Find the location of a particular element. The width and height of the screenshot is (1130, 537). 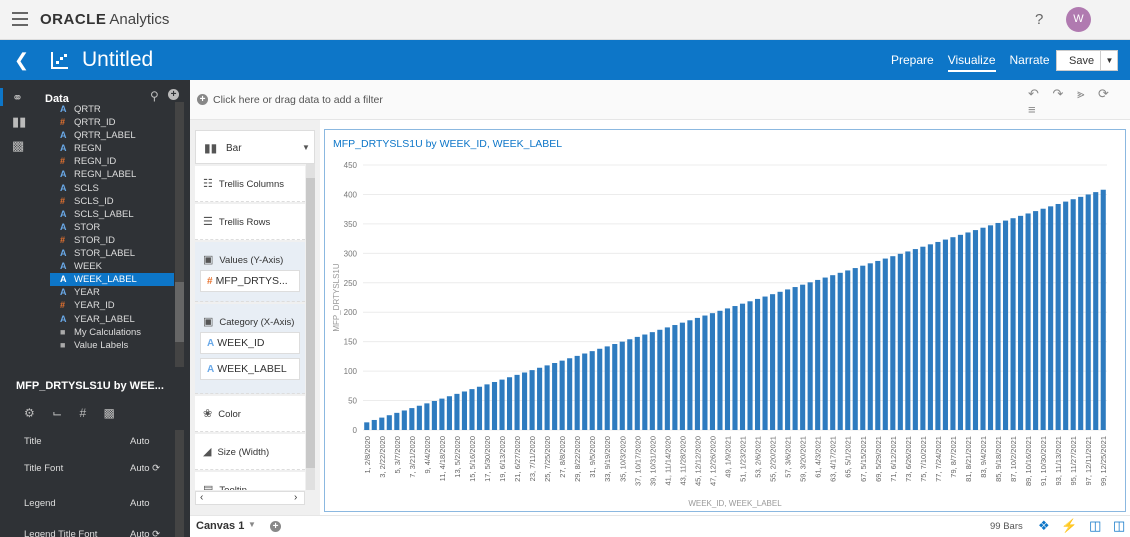

grammar-section: ❀ Color is located at coordinates (250, 414).